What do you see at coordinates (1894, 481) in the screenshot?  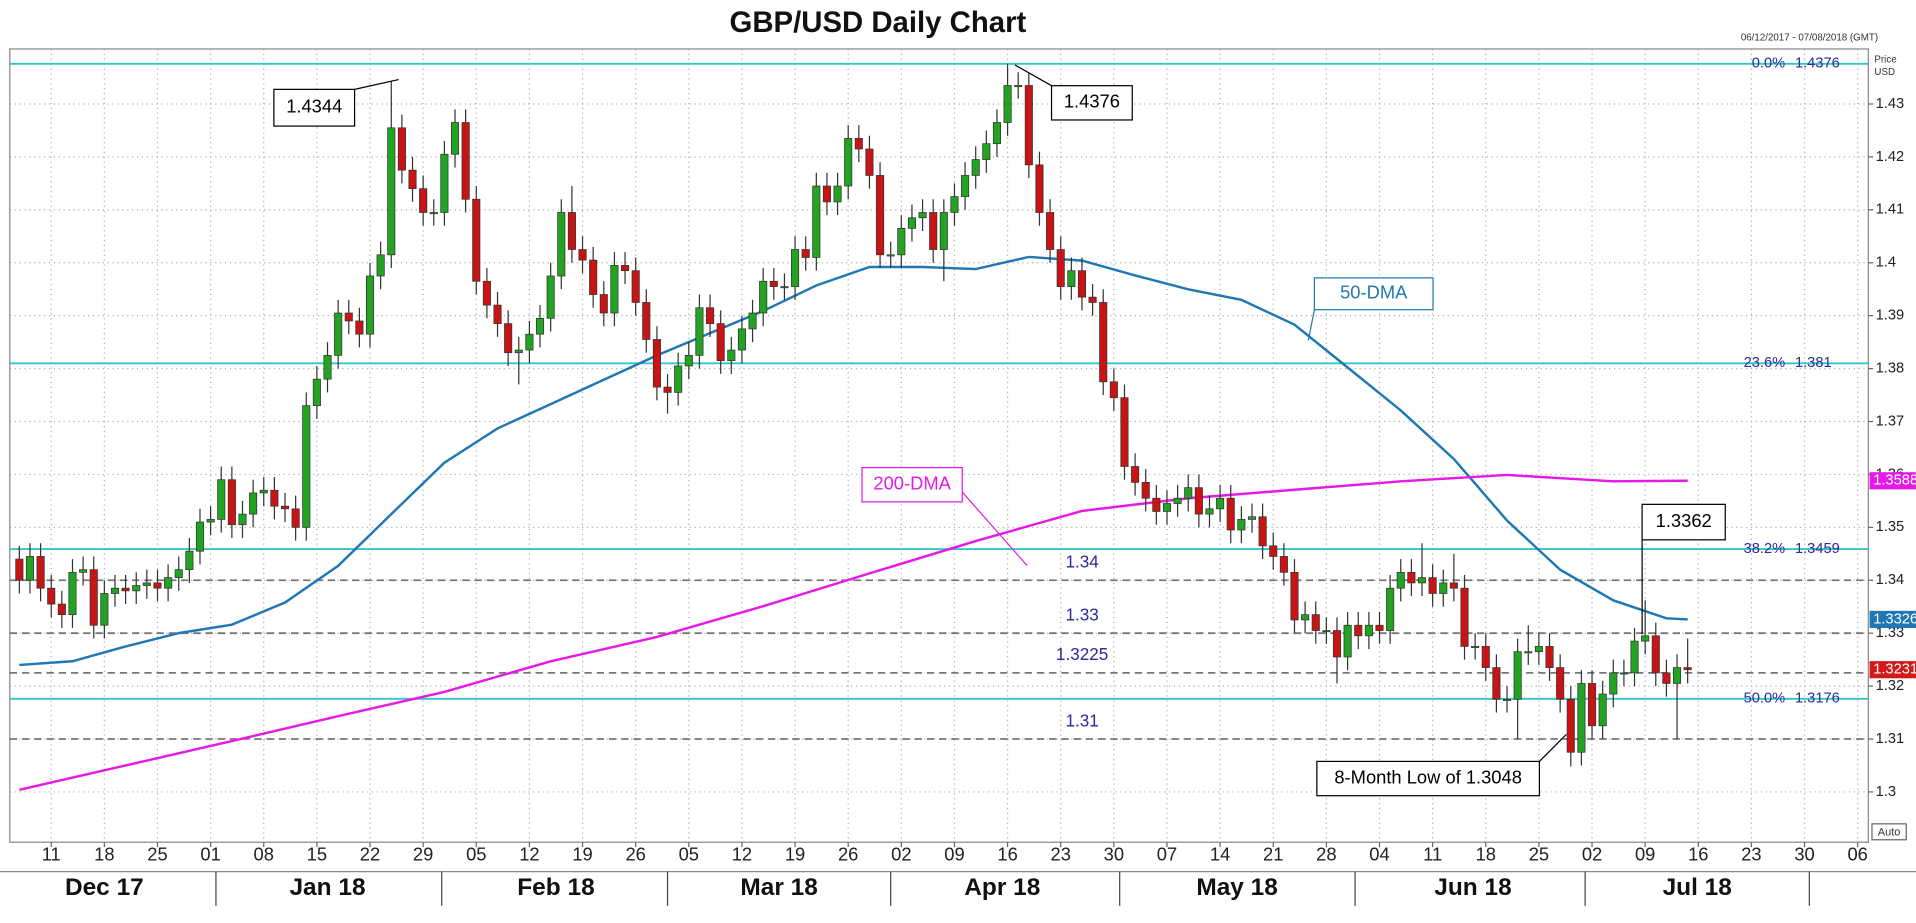 I see `price-tag-label: 1.3588` at bounding box center [1894, 481].